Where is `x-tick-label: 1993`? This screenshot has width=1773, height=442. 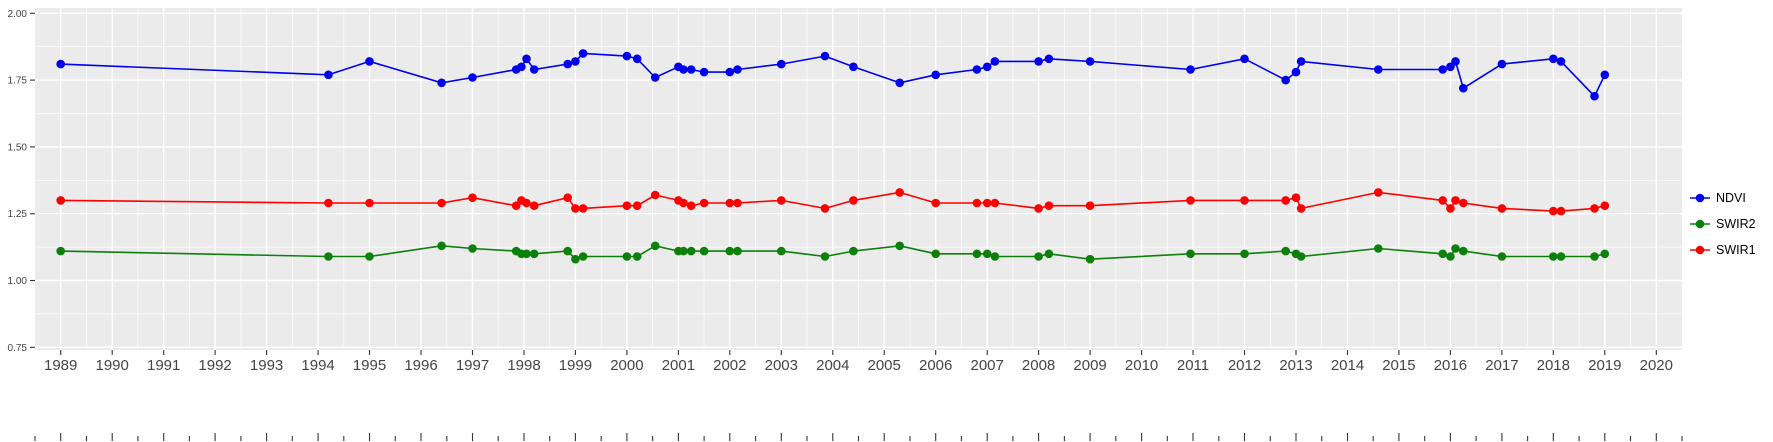
x-tick-label: 1993 is located at coordinates (266, 365).